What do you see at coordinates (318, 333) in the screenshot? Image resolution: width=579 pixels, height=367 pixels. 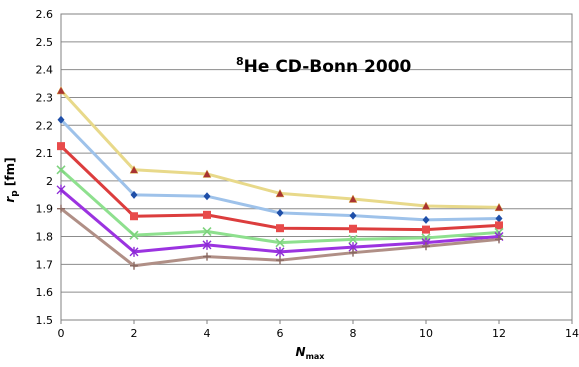 I see `x-axis-tick-labels: 0 2 4 6 8 10 12 14` at bounding box center [318, 333].